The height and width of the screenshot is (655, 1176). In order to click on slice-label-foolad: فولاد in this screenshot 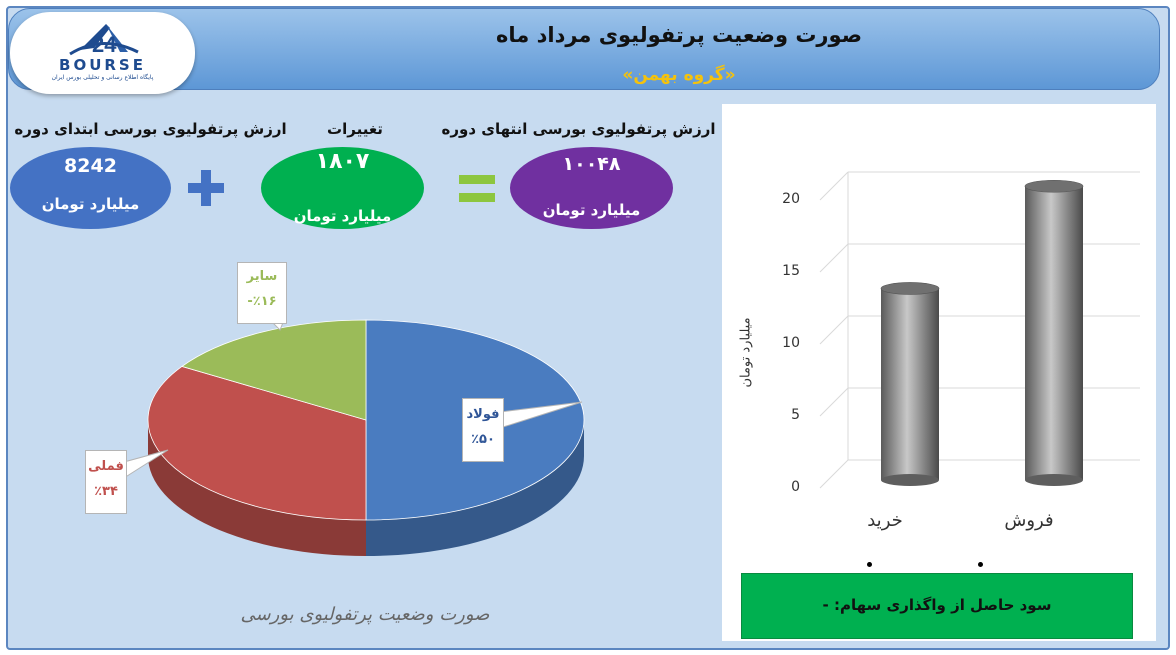, I will do `click(483, 414)`.